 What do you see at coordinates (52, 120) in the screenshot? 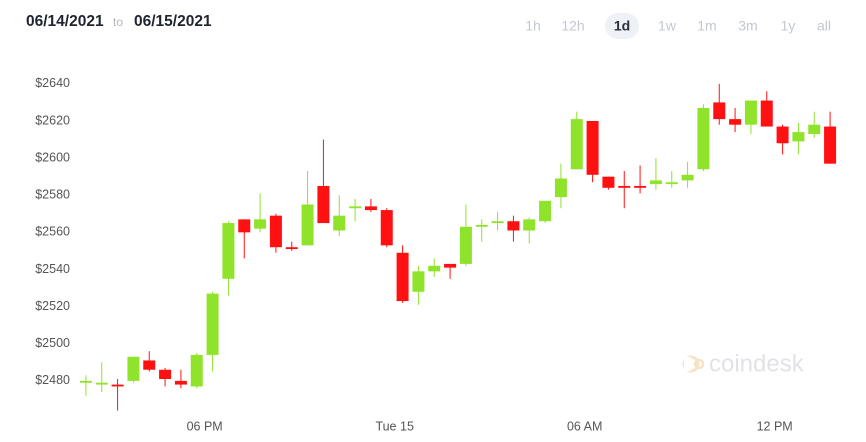
I see `y-tick-label: $2620` at bounding box center [52, 120].